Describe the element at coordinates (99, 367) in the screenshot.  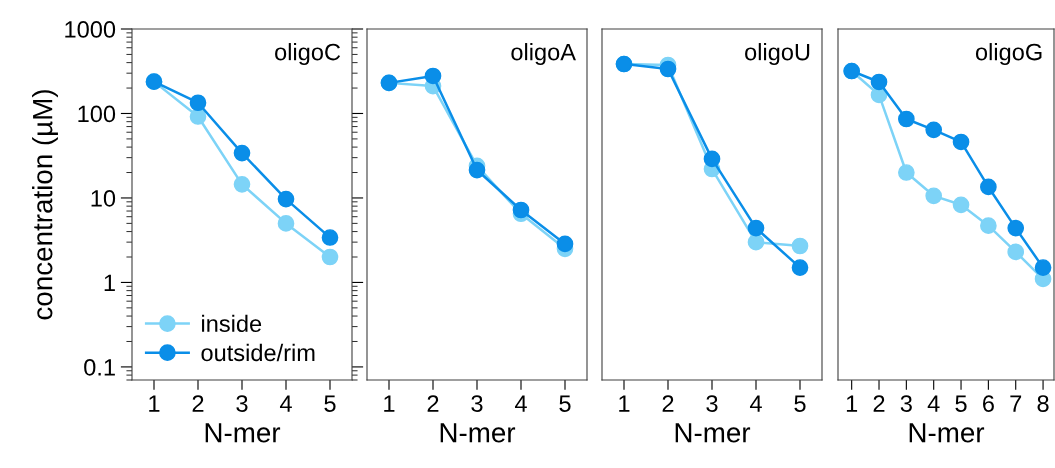
I see `y-tick-label: 0.1` at that location.